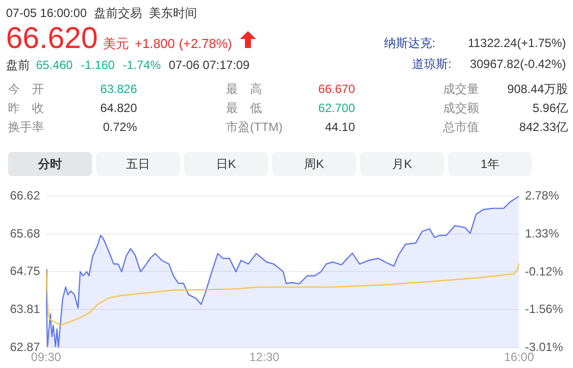  Describe the element at coordinates (25, 233) in the screenshot. I see `y-tick-label: 65.68` at that location.